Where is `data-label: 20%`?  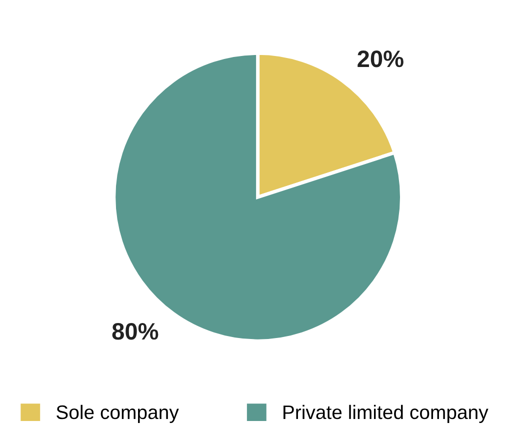
data-label: 20% is located at coordinates (381, 59).